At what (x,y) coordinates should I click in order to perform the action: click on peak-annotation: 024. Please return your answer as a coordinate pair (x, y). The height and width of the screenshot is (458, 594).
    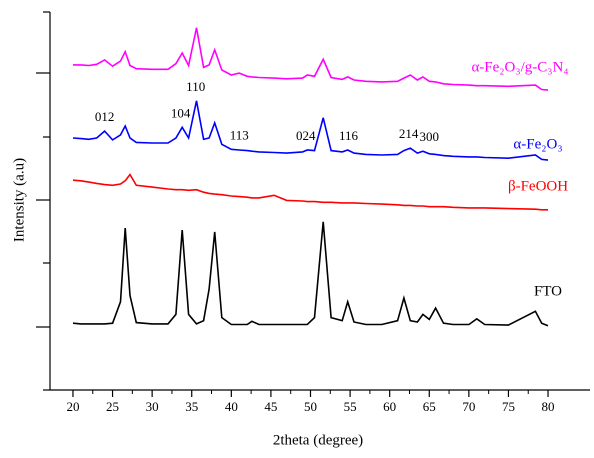
    Looking at the image, I should click on (306, 135).